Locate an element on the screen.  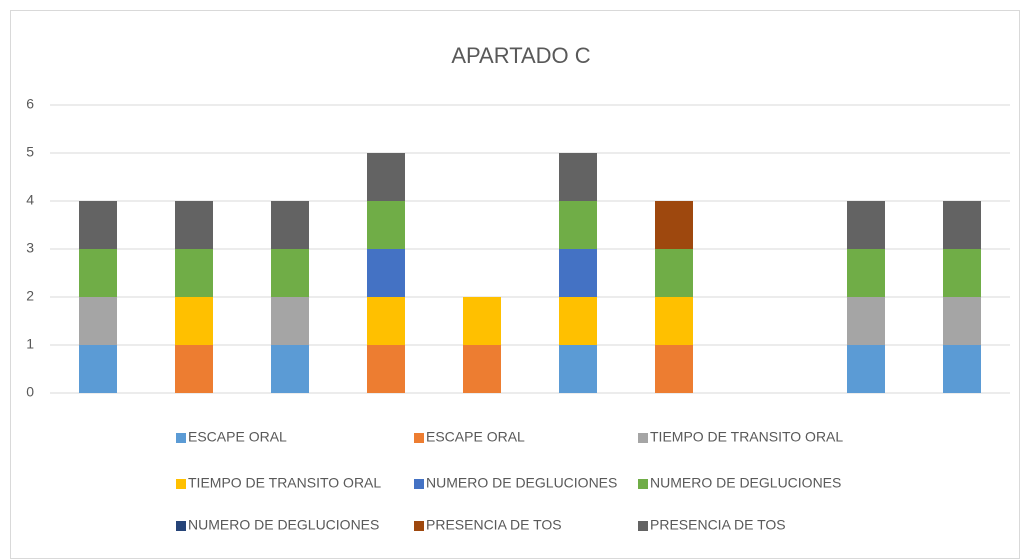
y-tick-label: 4 is located at coordinates (30, 200).